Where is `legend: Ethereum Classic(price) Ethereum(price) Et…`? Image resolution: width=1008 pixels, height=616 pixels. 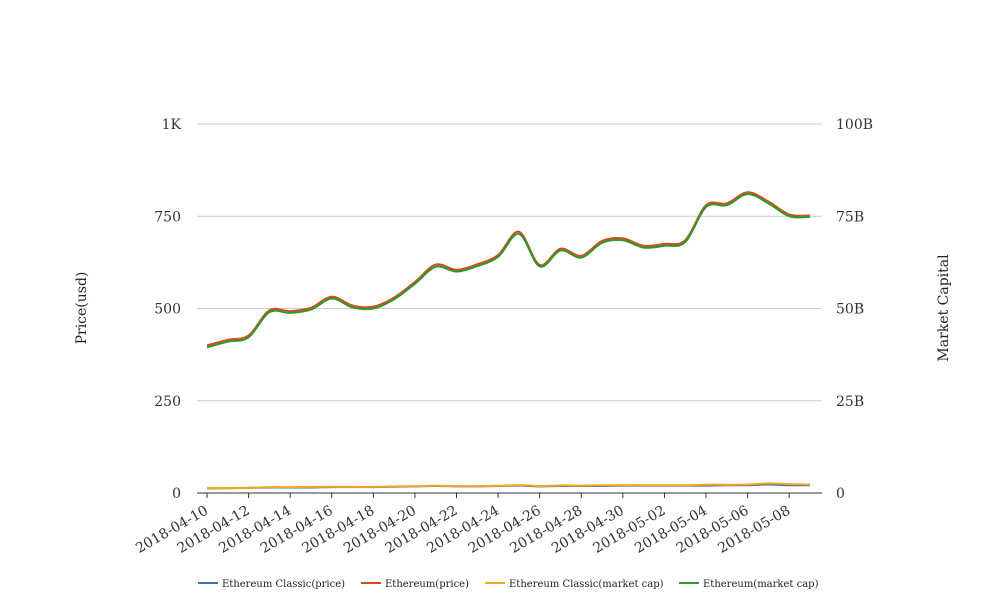
legend: Ethereum Classic(price) Ethereum(price) Et… is located at coordinates (508, 584).